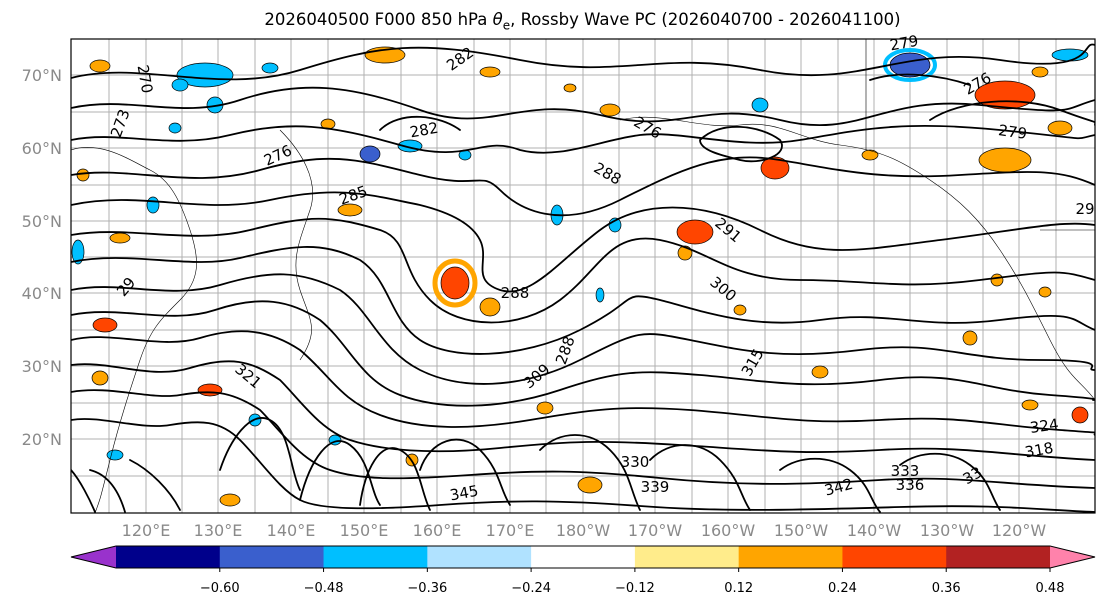 The width and height of the screenshot is (1105, 606). What do you see at coordinates (1084, 209) in the screenshot?
I see `contour-label: 29` at bounding box center [1084, 209].